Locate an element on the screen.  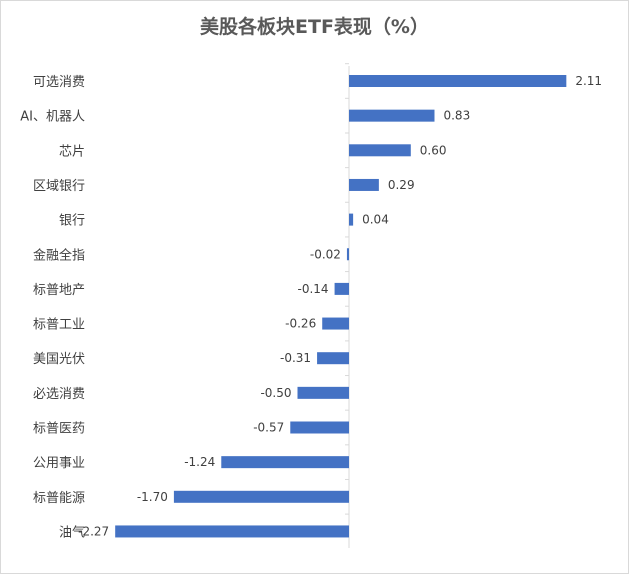
category-label: 标普地产 is located at coordinates (59, 290).